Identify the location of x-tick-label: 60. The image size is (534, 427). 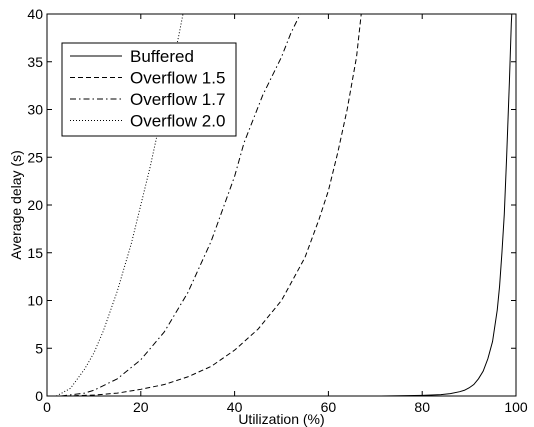
(329, 407).